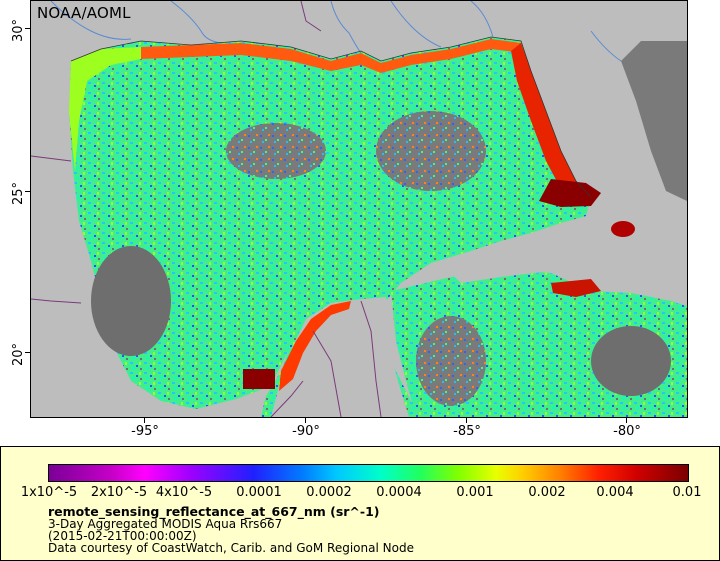 This screenshot has height=561, width=720. Describe the element at coordinates (306, 431) in the screenshot. I see `lon-tick-label: -90°` at that location.